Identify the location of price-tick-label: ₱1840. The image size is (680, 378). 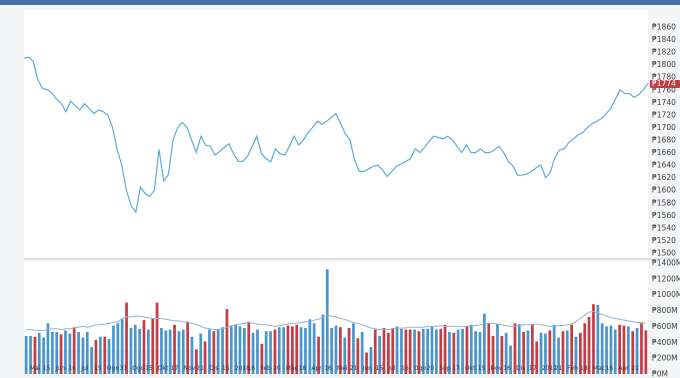
(664, 39).